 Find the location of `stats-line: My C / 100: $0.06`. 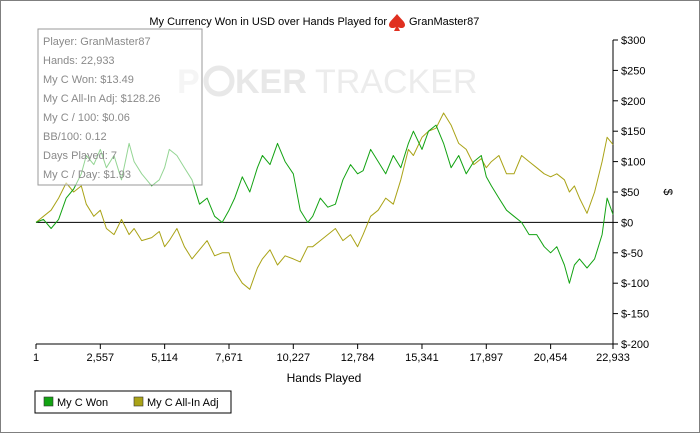

stats-line: My C / 100: $0.06 is located at coordinates (86, 118).